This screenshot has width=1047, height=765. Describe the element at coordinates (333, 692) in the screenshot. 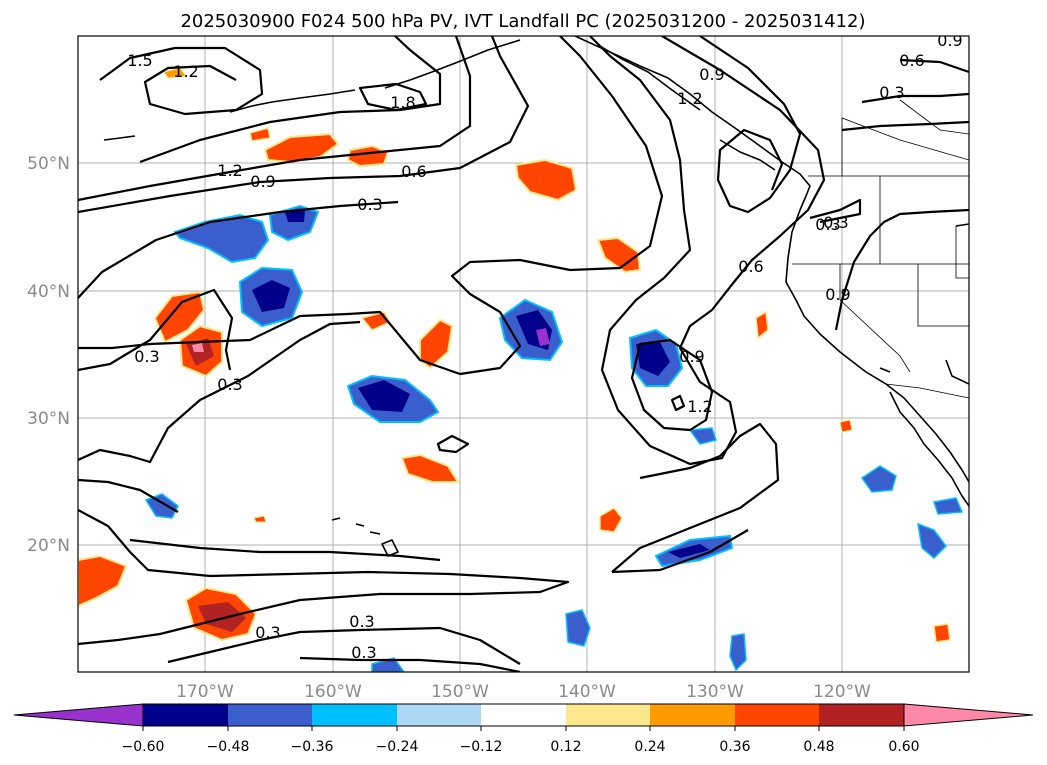

I see `lon-tick: 160°W` at that location.